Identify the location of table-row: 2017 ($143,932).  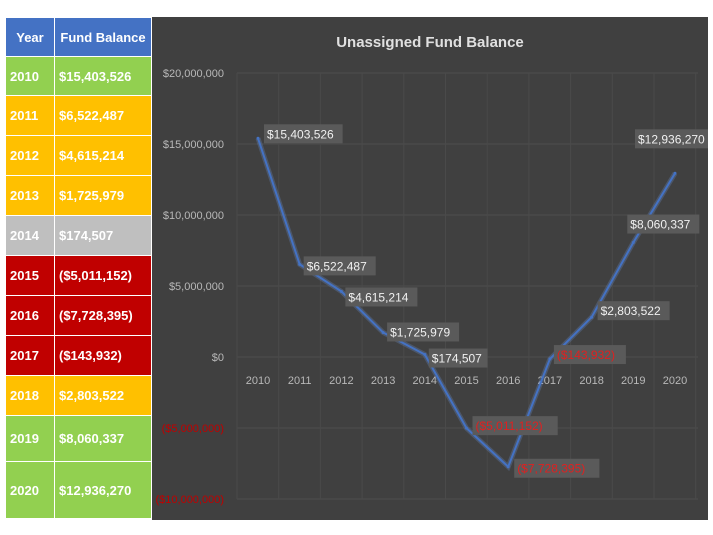
(78, 355).